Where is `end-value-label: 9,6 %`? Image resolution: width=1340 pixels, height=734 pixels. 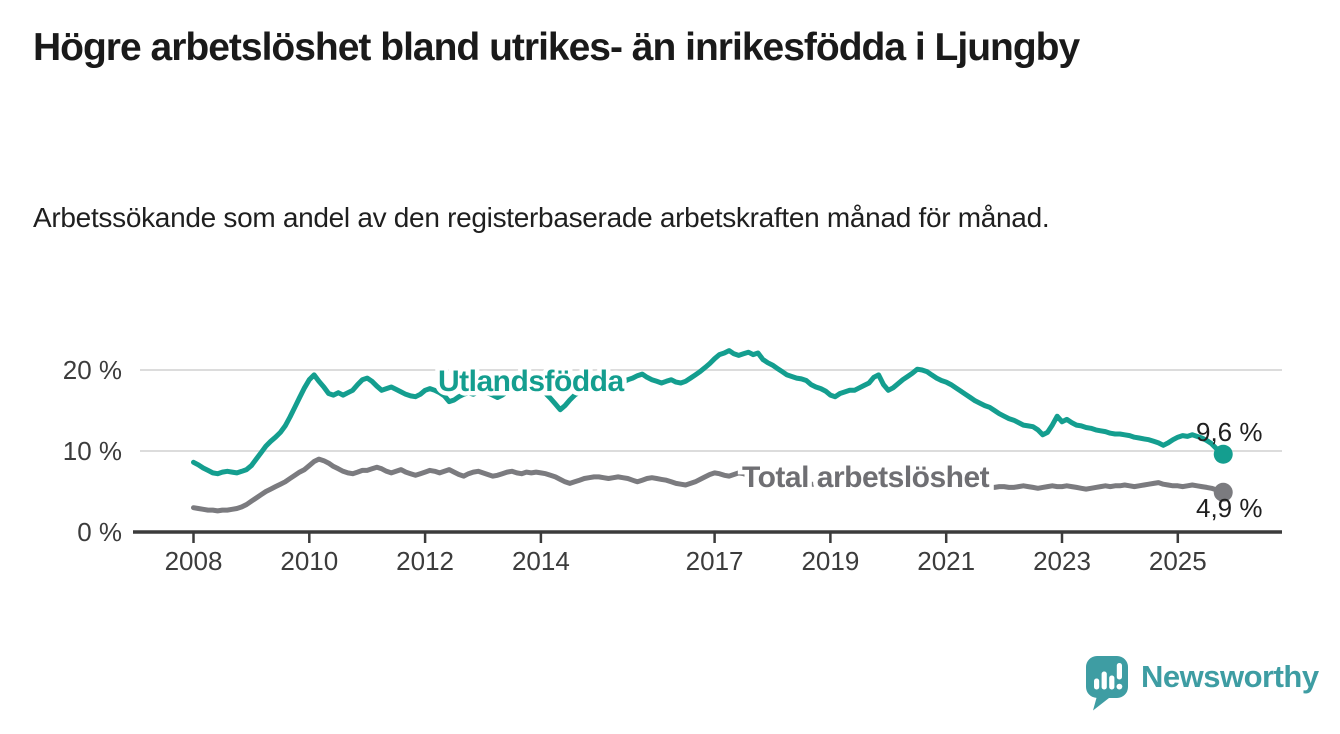
end-value-label: 9,6 % is located at coordinates (1229, 432).